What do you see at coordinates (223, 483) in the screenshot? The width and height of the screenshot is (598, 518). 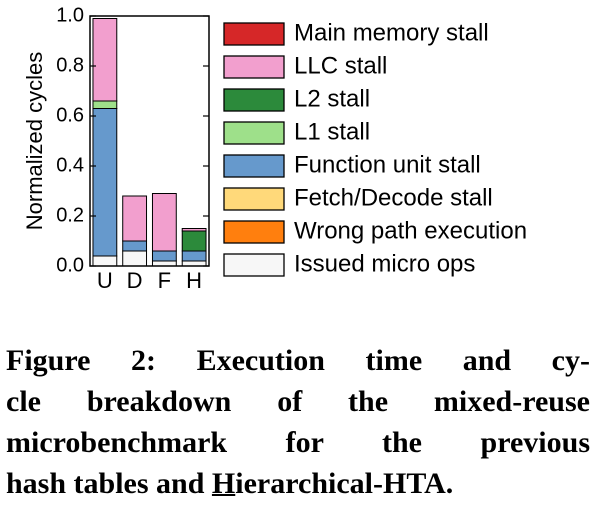 I see `caption-highlight-letter: H` at bounding box center [223, 483].